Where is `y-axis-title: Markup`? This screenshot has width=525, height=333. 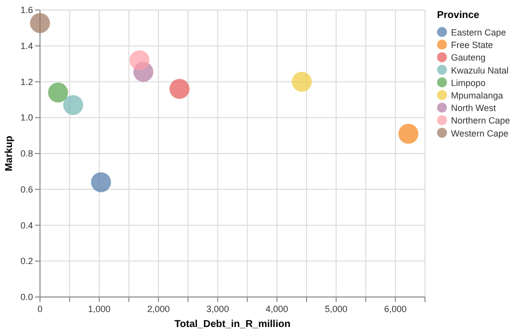 y-axis-title: Markup is located at coordinates (9, 154).